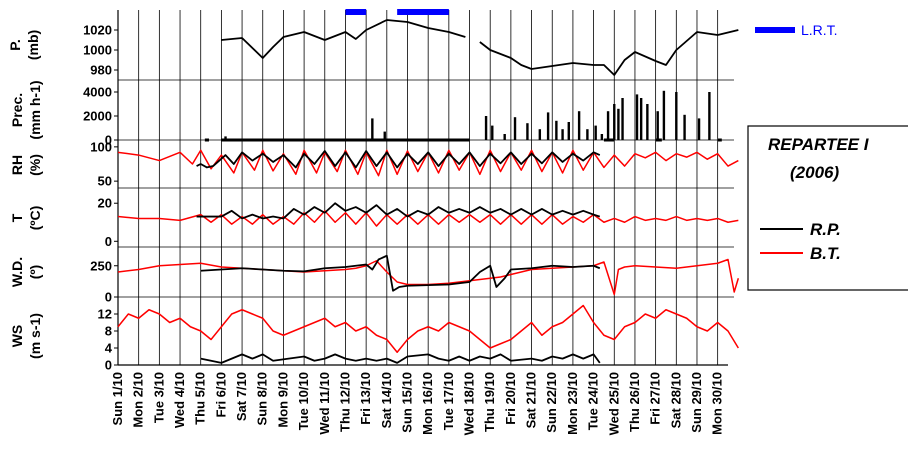  Describe the element at coordinates (551, 402) in the screenshot. I see `date-label: Sun 22/10` at that location.